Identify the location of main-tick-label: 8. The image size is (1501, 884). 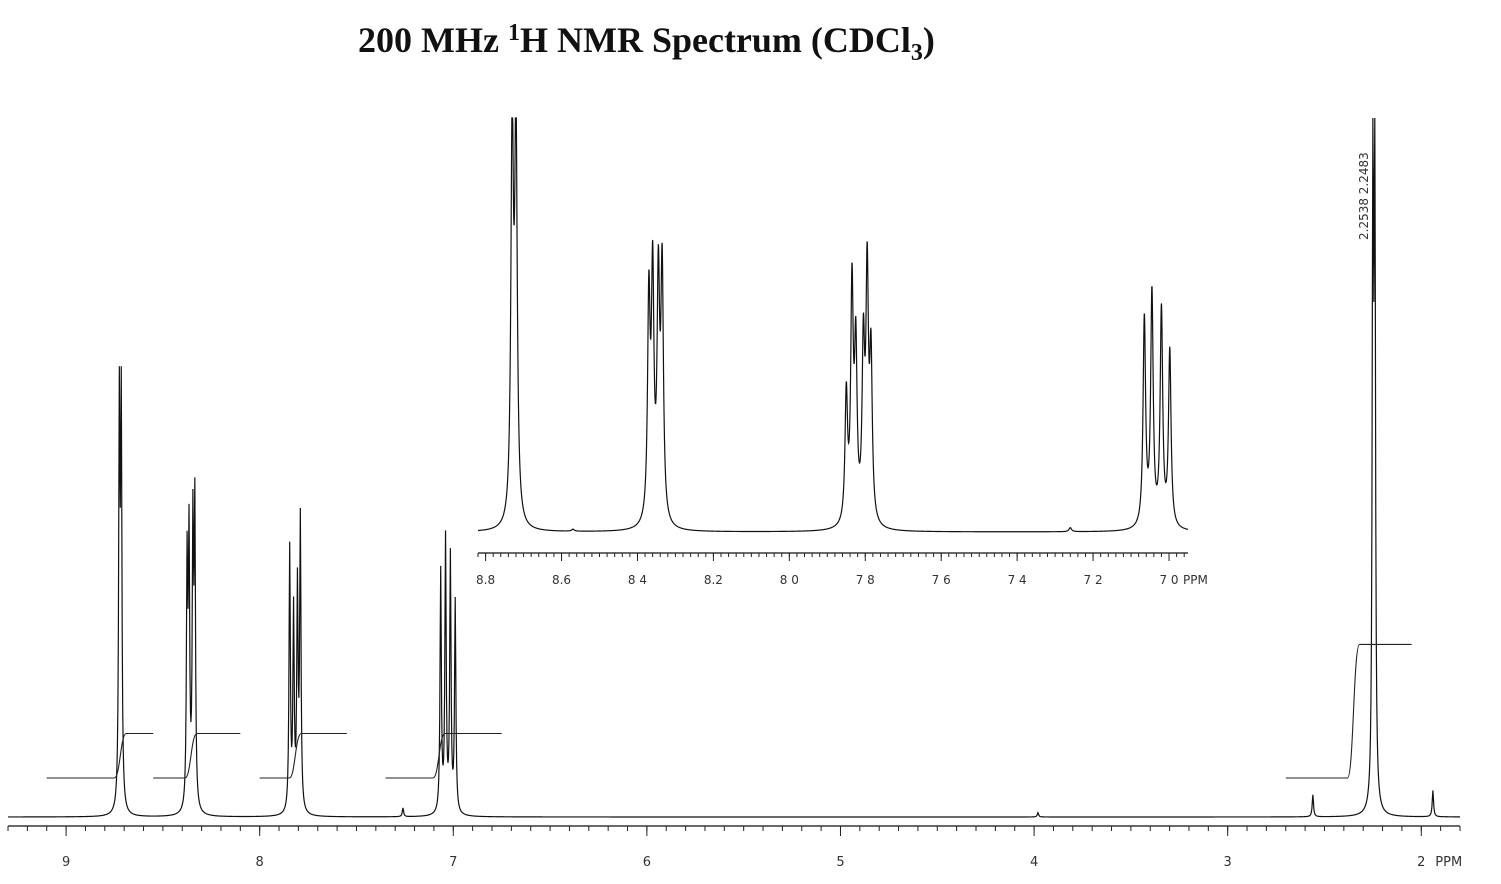
(260, 862).